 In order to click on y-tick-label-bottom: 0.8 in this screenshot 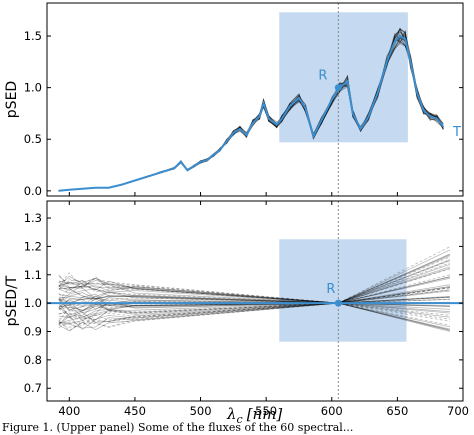, I will do `click(33, 360)`.